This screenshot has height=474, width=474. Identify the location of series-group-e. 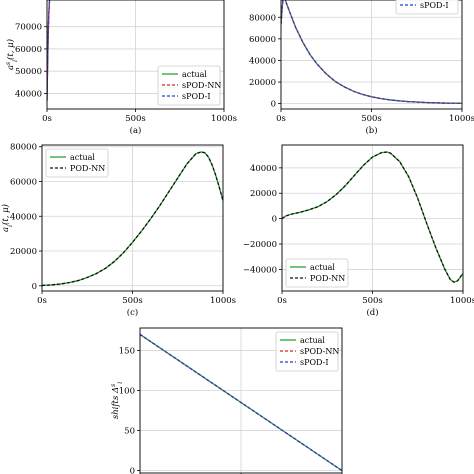
(241, 402).